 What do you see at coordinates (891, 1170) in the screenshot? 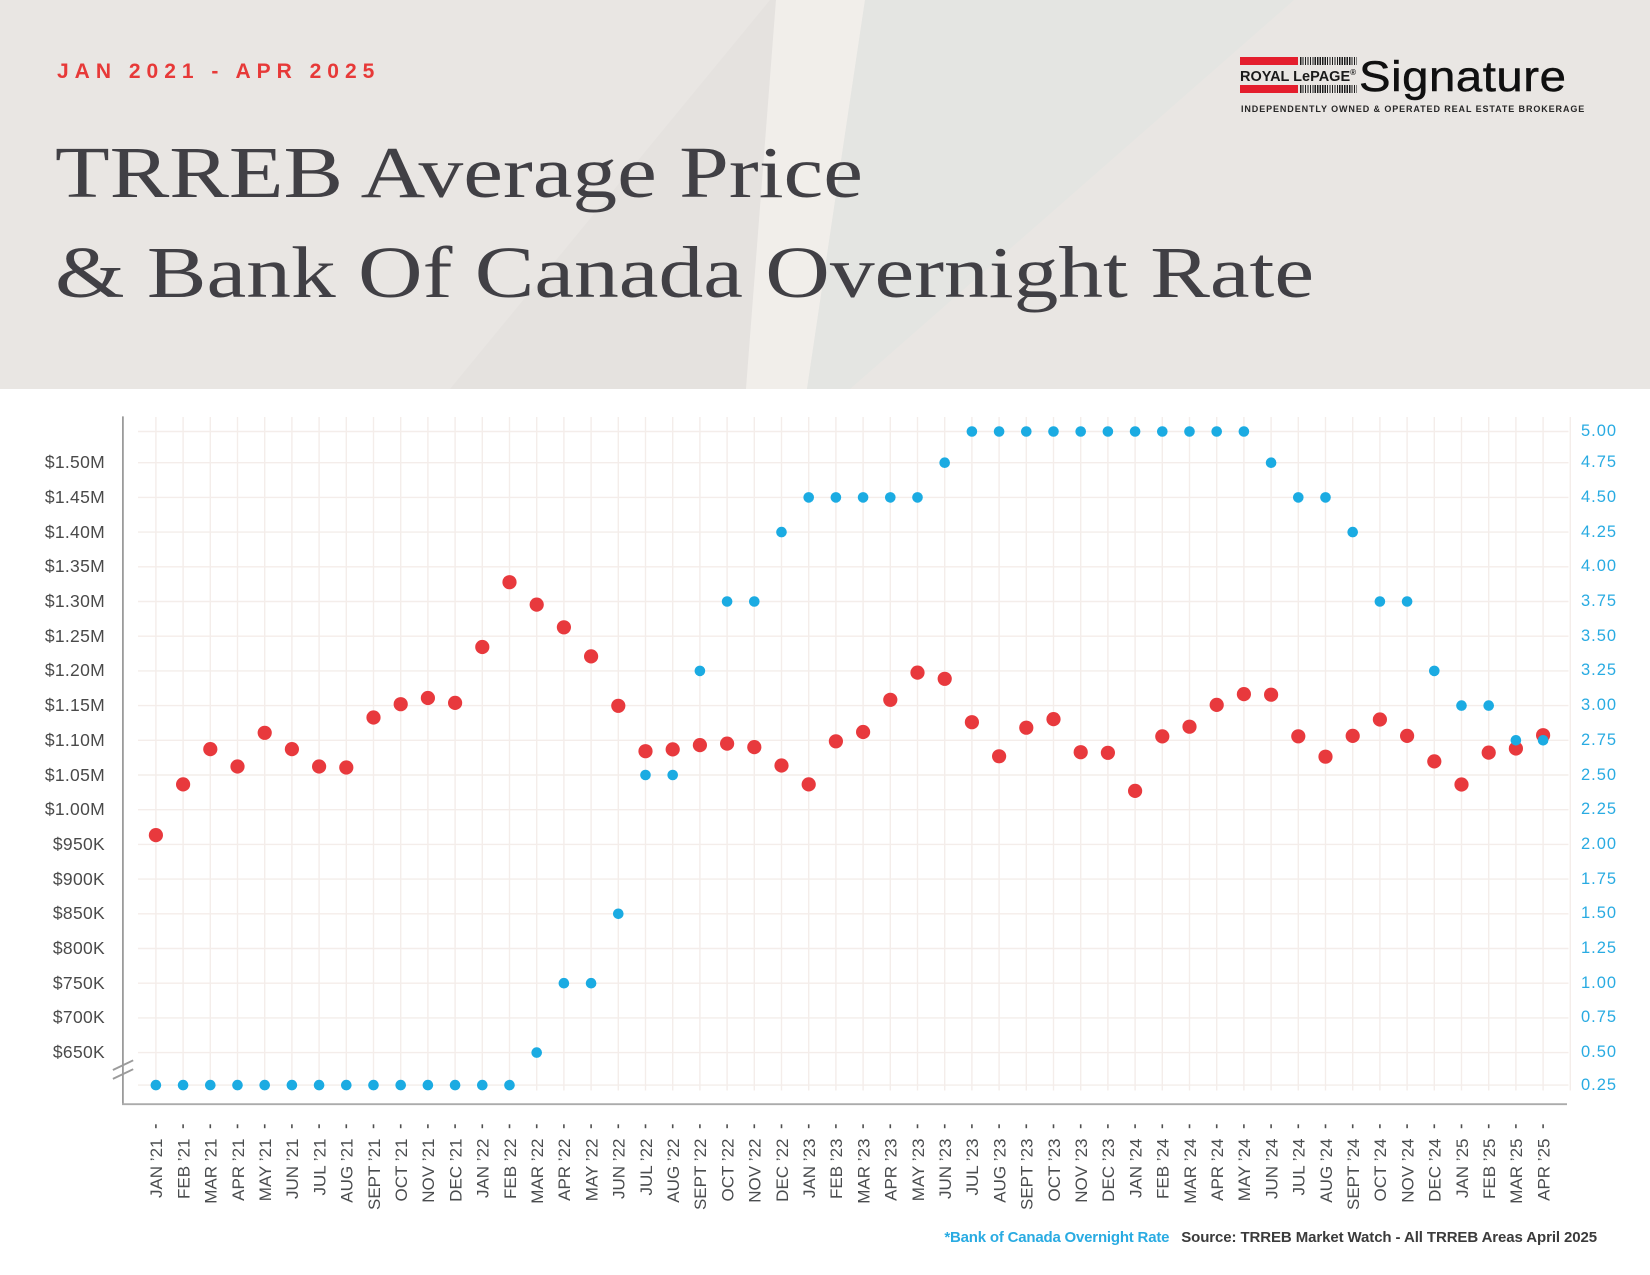
I see `svg-text: APR ’23` at bounding box center [891, 1170].